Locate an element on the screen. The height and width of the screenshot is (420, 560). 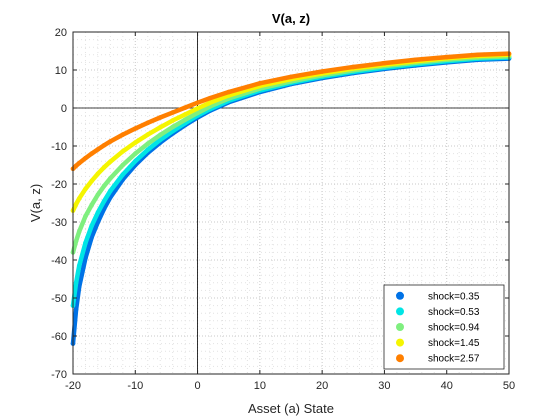
y-tick-label: -50 is located at coordinates (59, 299).